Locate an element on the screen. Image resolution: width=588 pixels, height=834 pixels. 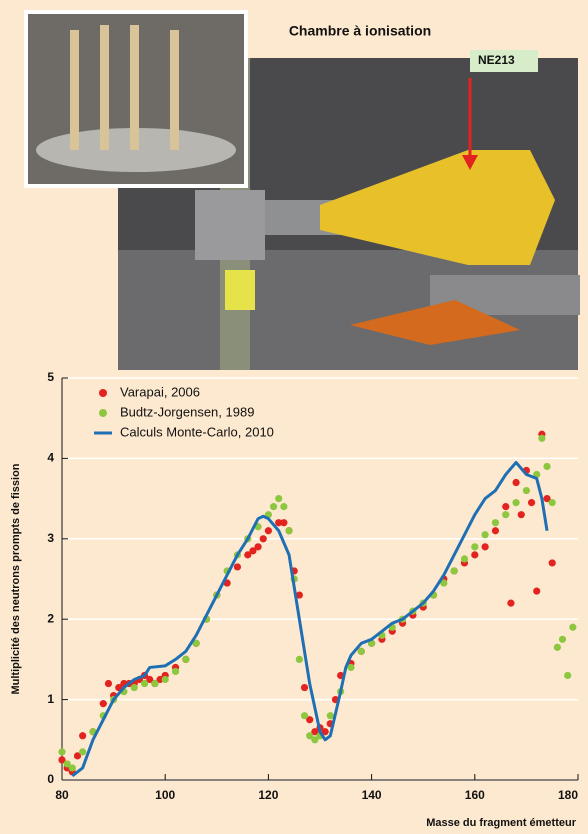
support is located at coordinates (435, 322).